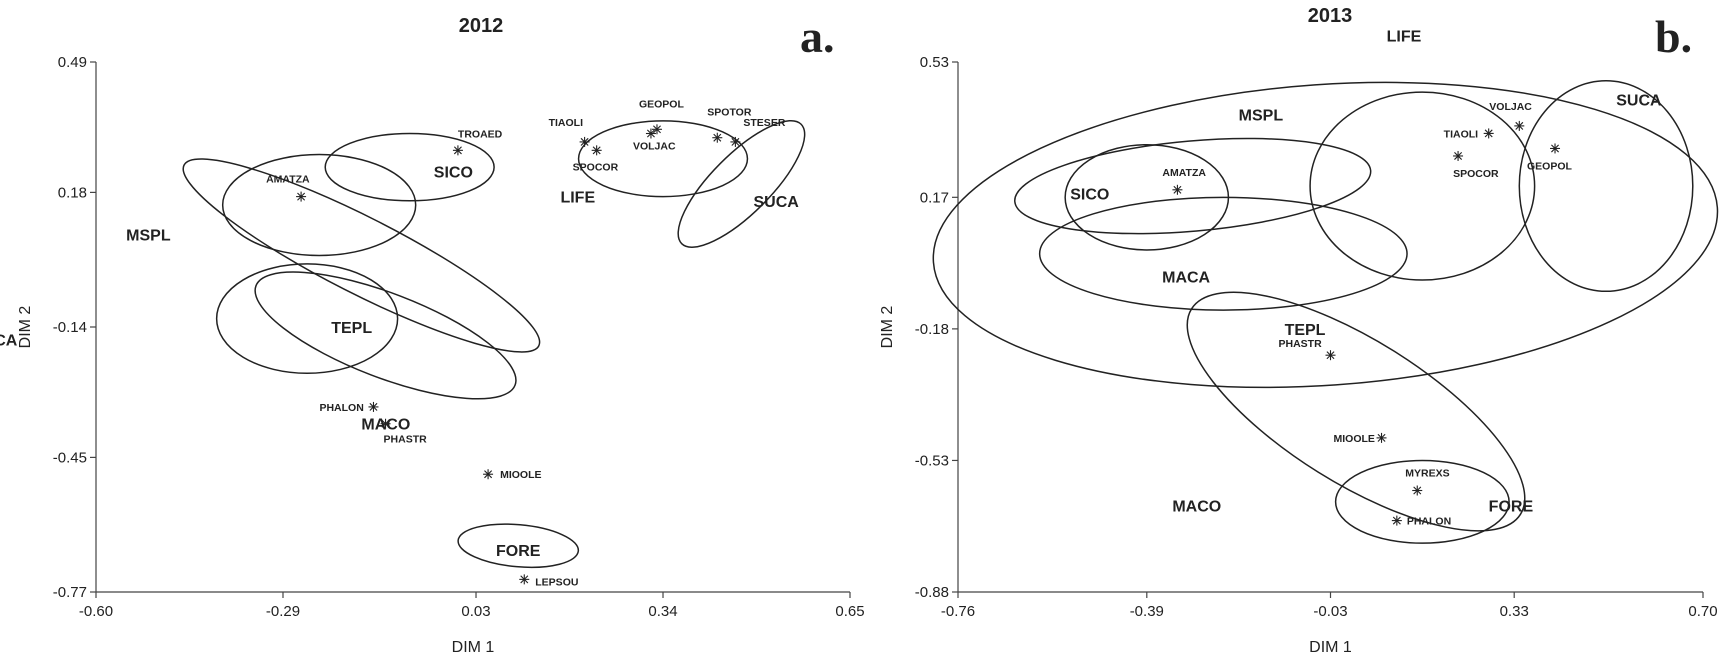  What do you see at coordinates (518, 551) in the screenshot?
I see `group-label-fore-2012: FORE` at bounding box center [518, 551].